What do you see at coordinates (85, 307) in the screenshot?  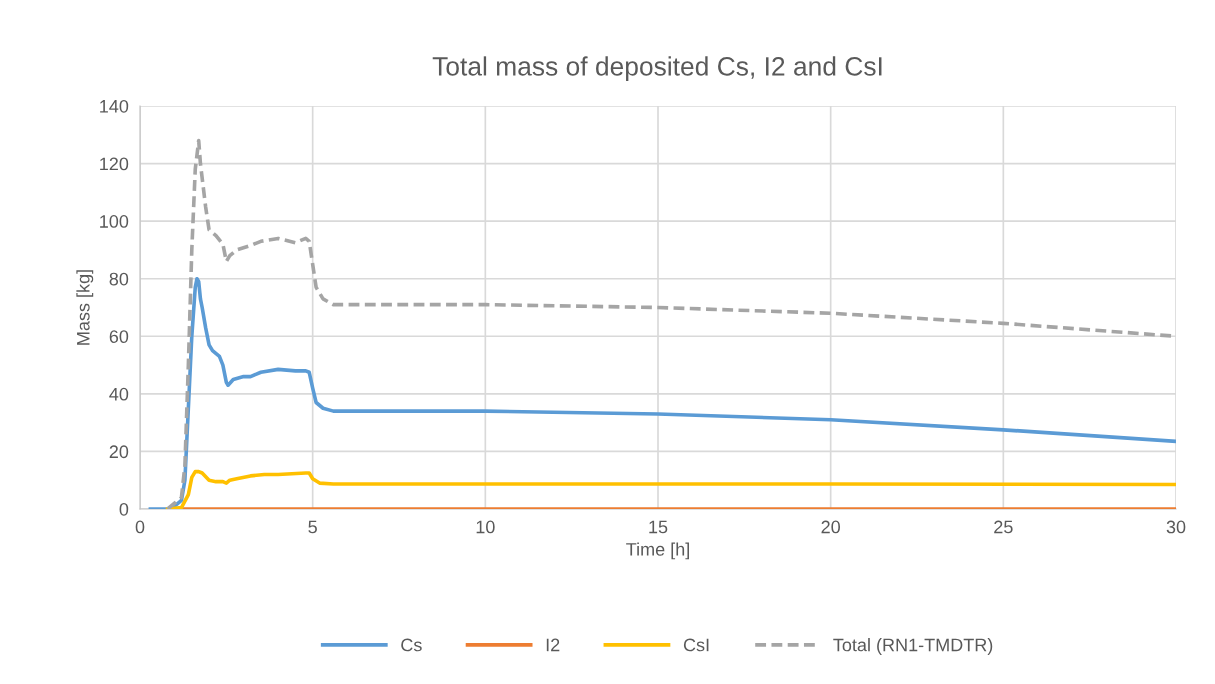 I see `y-axis-title: Mass [kg]` at bounding box center [85, 307].